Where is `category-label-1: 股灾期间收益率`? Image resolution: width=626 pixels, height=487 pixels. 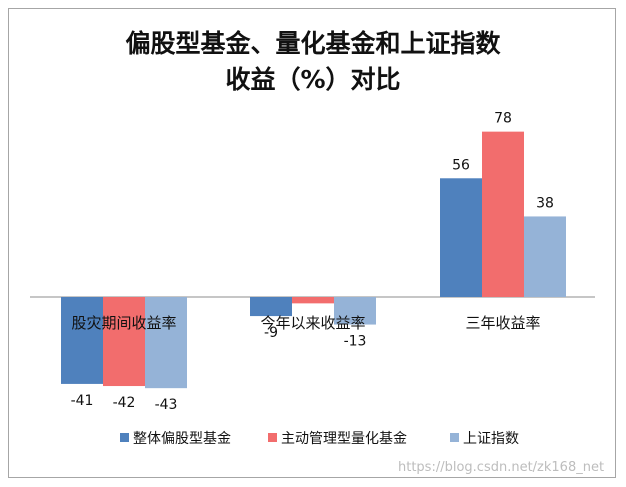 category-label-1: 股灾期间收益率 is located at coordinates (123, 323).